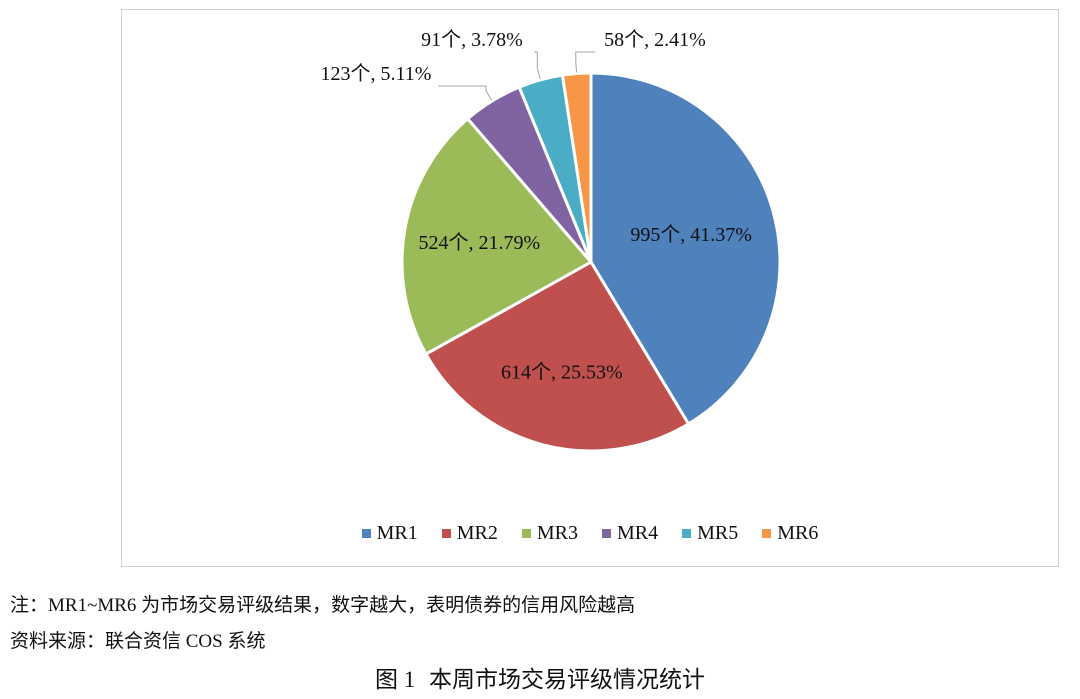  I want to click on pie-slice-mr2, so click(557, 356).